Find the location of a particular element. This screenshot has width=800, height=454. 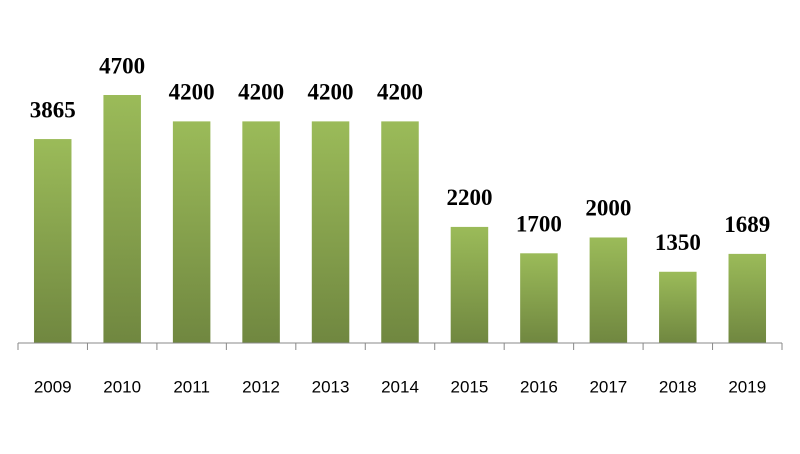

x-tick-label: 2017 is located at coordinates (608, 386).